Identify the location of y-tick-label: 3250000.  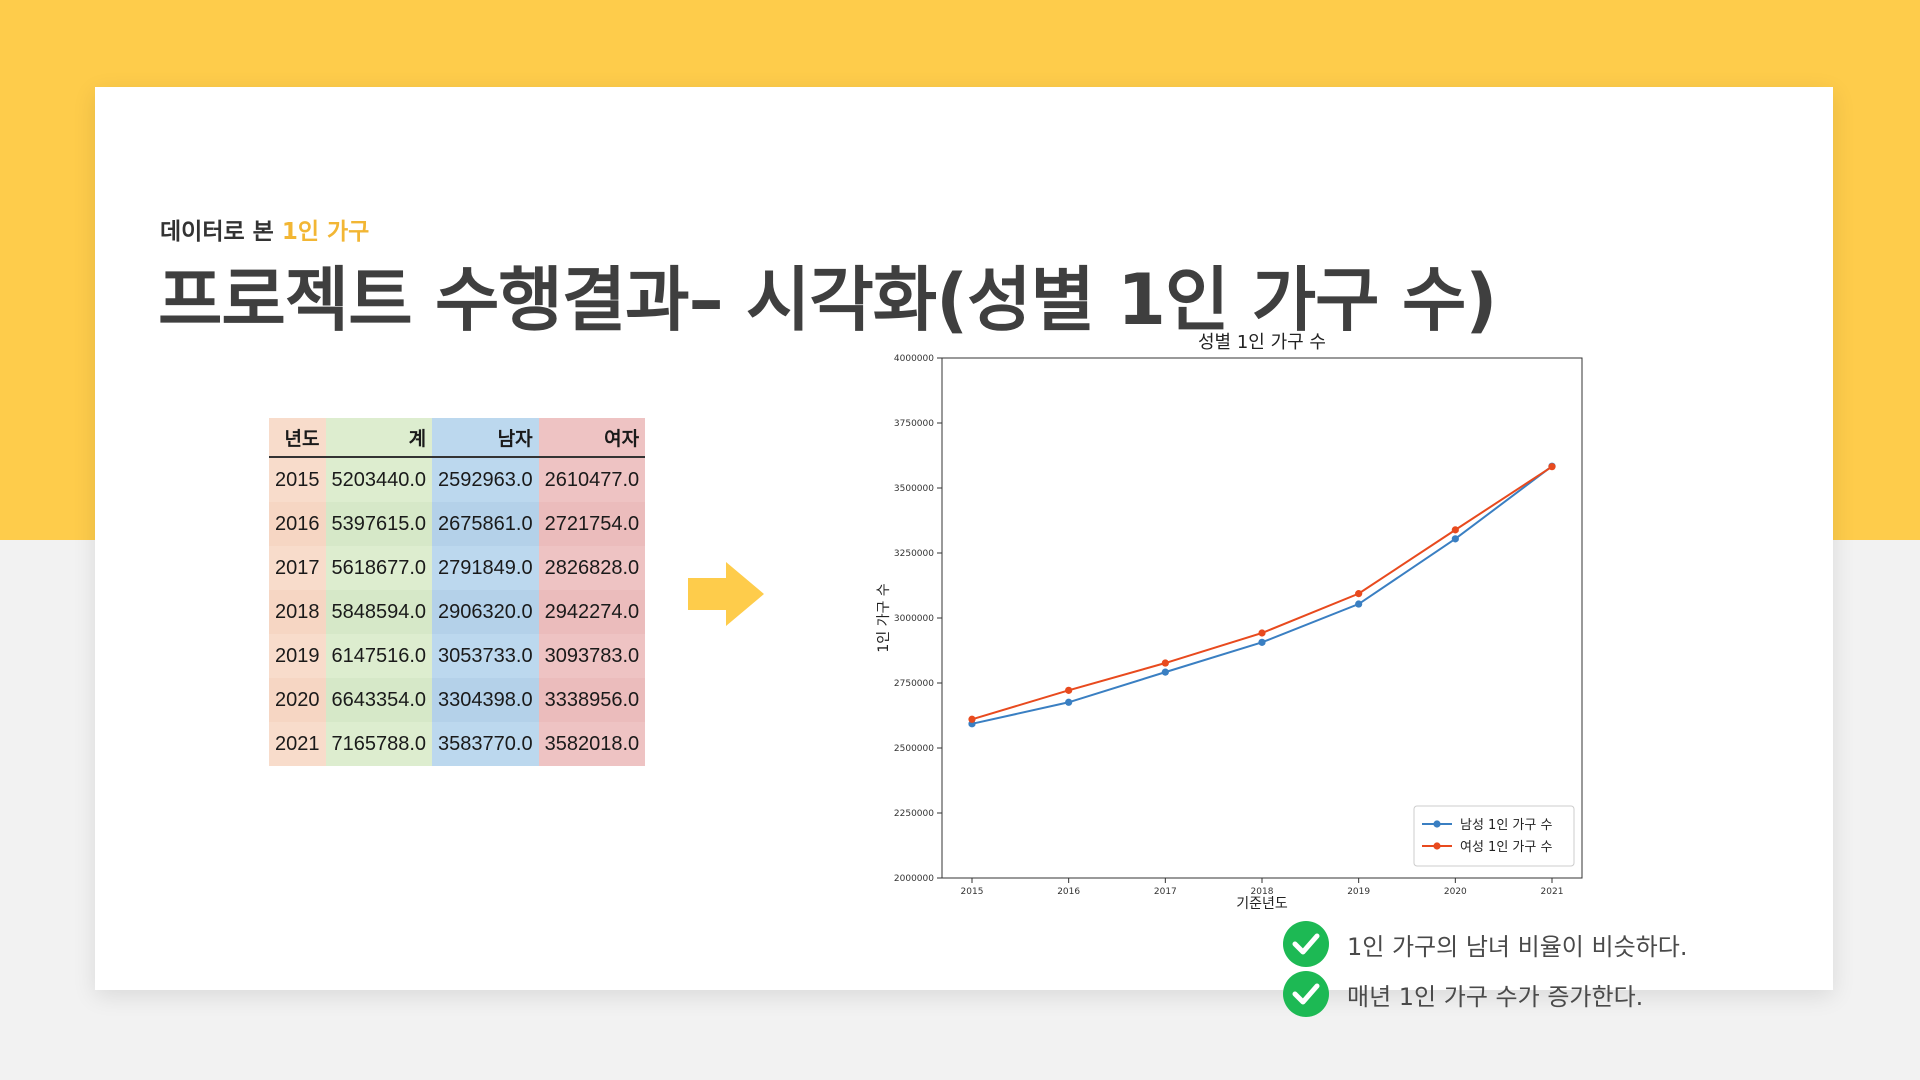
(914, 554).